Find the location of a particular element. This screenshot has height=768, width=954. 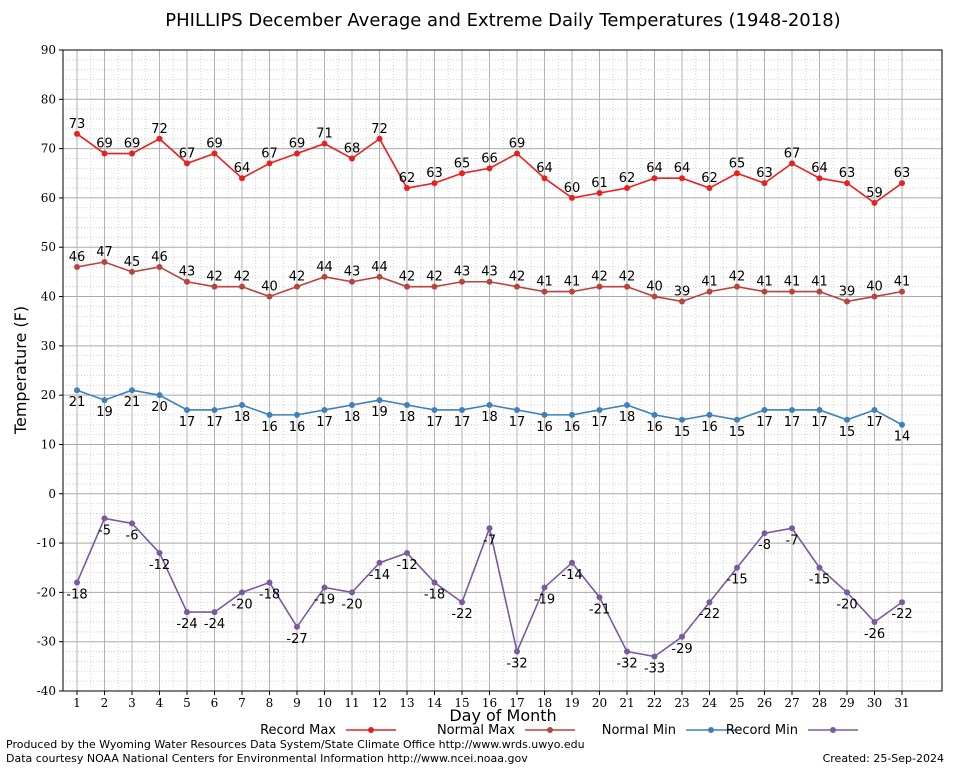

x-tick-label: 16 is located at coordinates (489, 703).